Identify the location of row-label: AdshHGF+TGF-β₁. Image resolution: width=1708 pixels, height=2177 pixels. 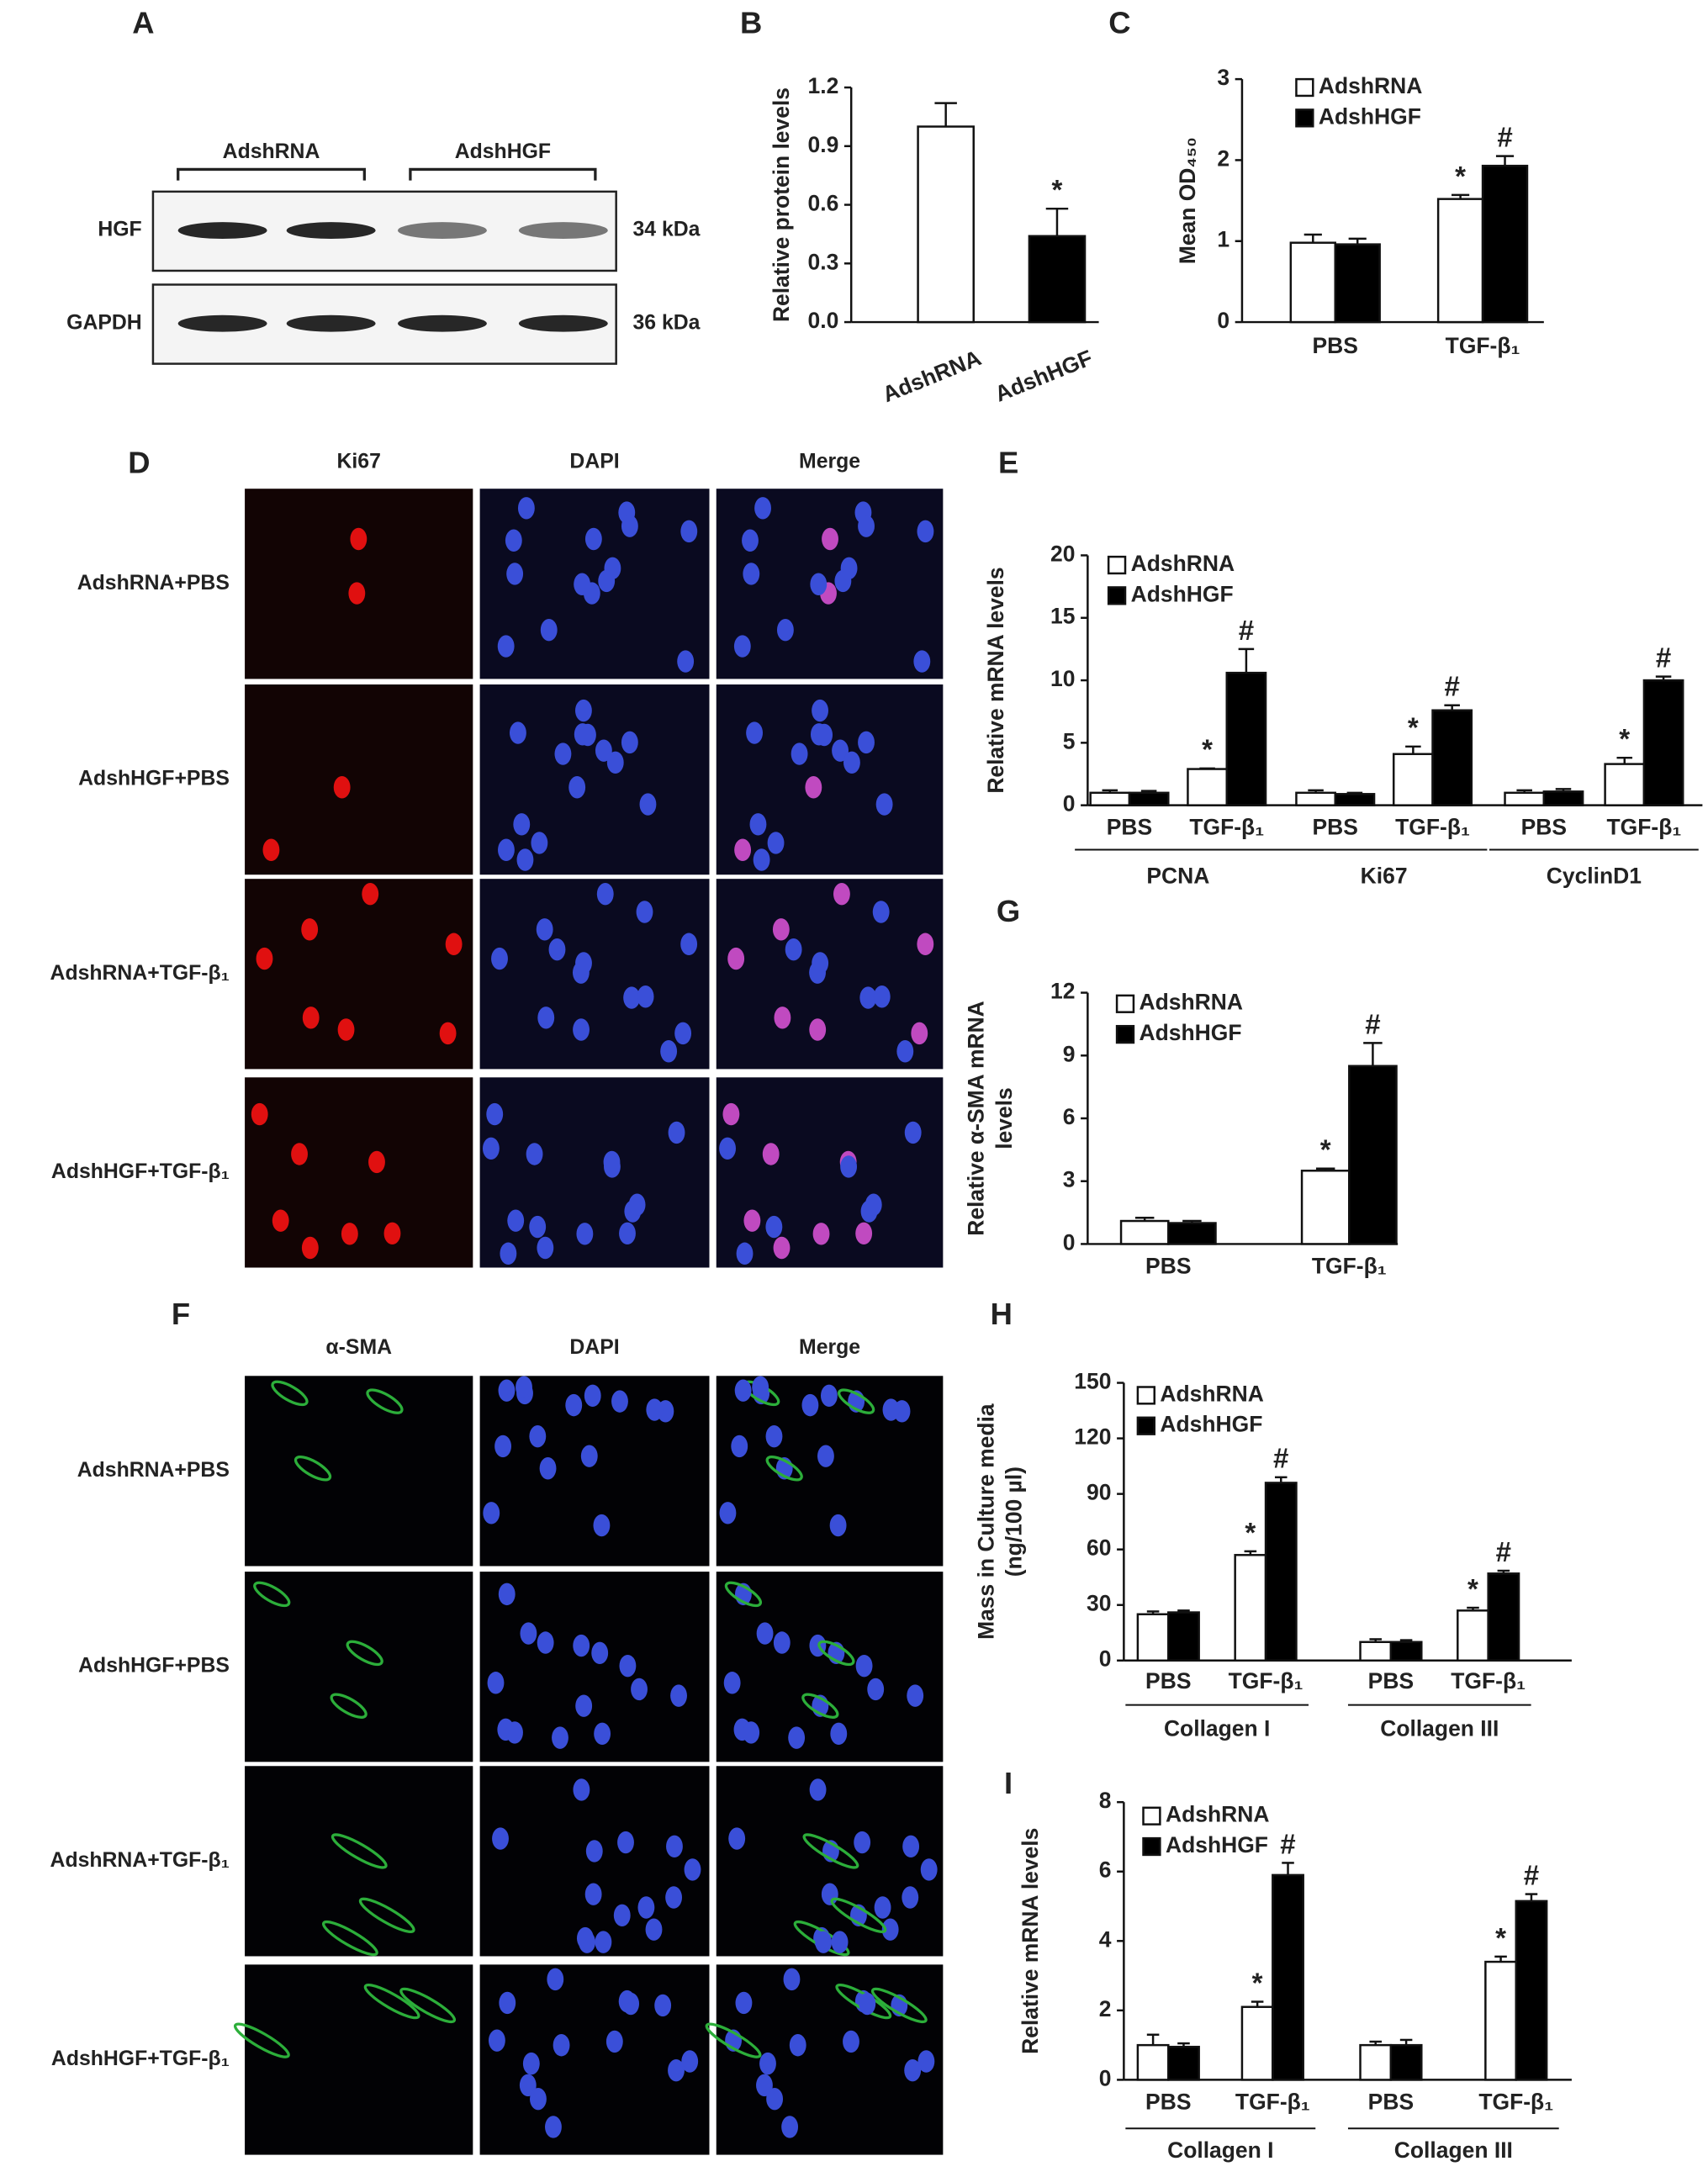
(140, 1171).